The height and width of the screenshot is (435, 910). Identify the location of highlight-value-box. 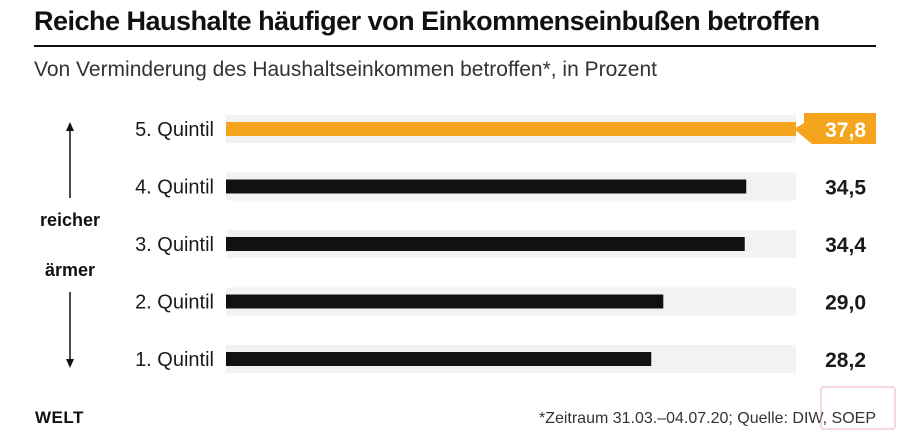
(835, 128).